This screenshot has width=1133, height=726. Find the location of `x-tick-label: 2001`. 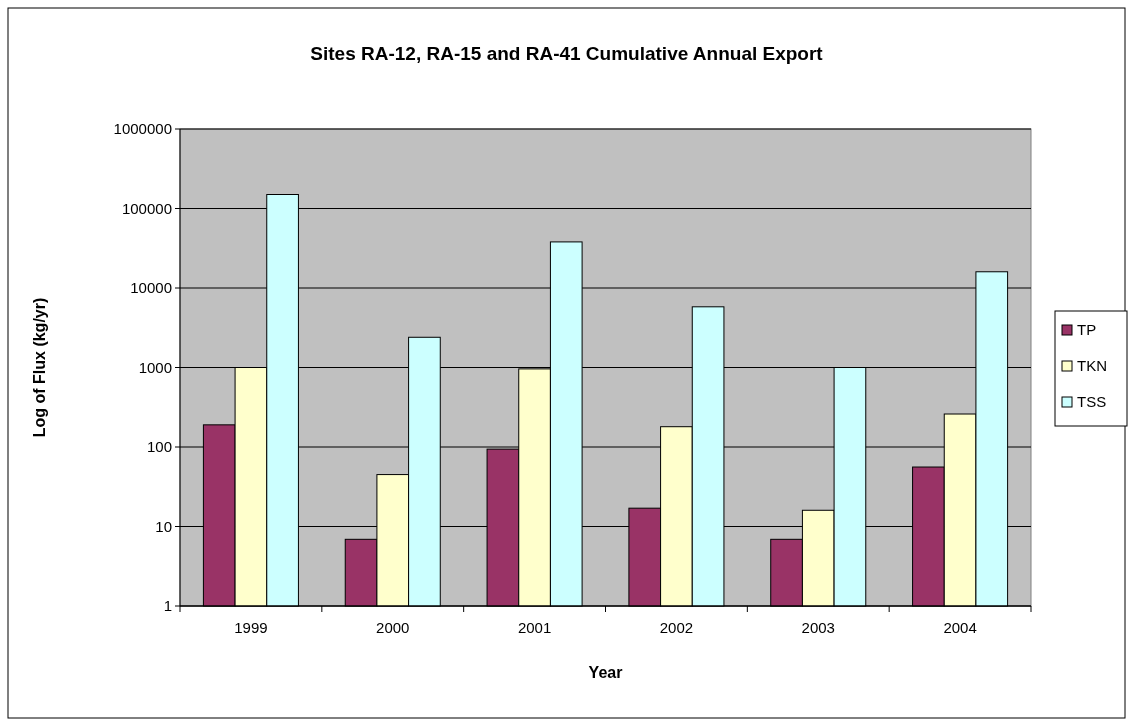

x-tick-label: 2001 is located at coordinates (534, 627).